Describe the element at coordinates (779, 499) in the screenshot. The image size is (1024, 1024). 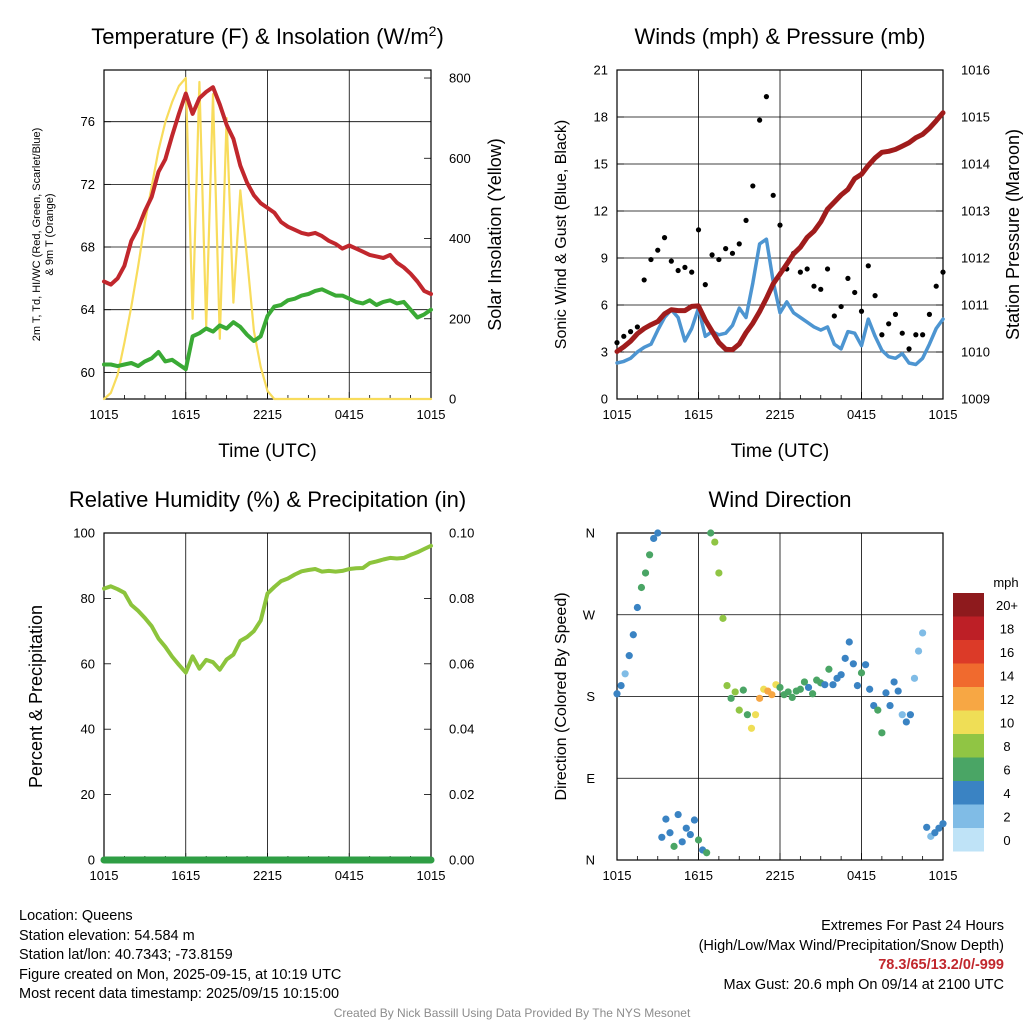
I see `chart-title: Wind Direction` at that location.